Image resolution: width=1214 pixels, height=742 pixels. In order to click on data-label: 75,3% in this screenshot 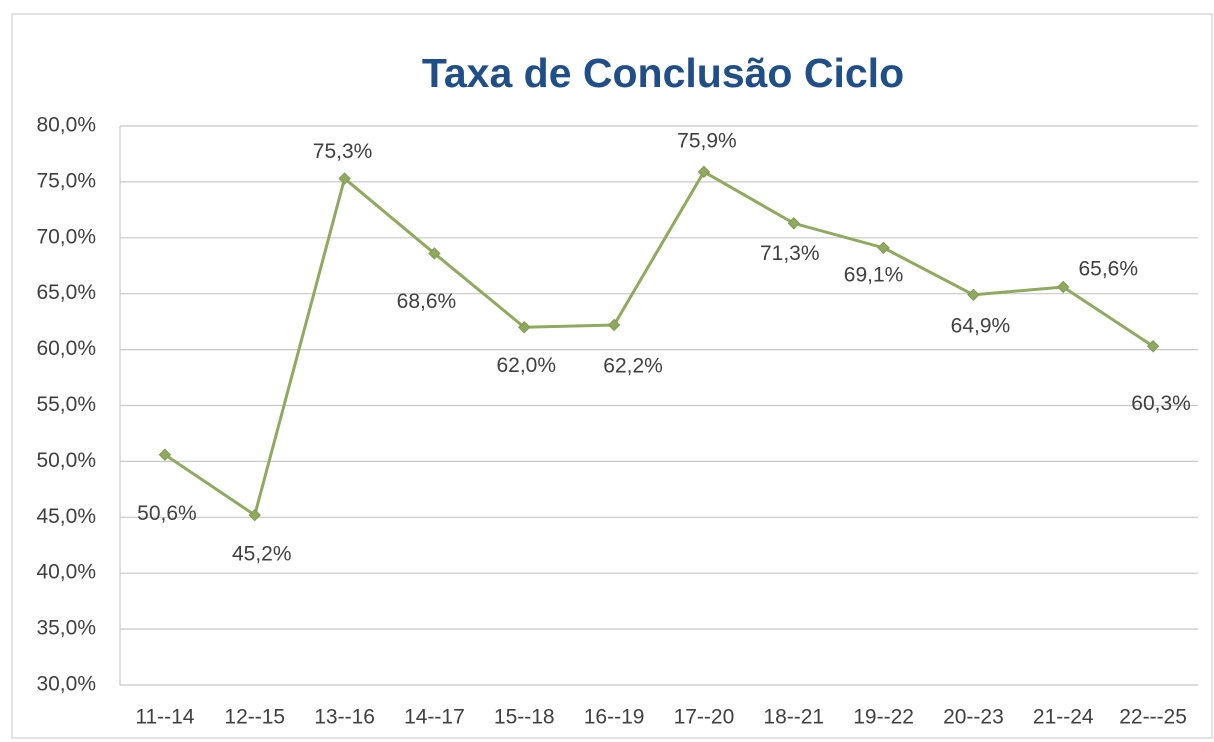, I will do `click(343, 151)`.